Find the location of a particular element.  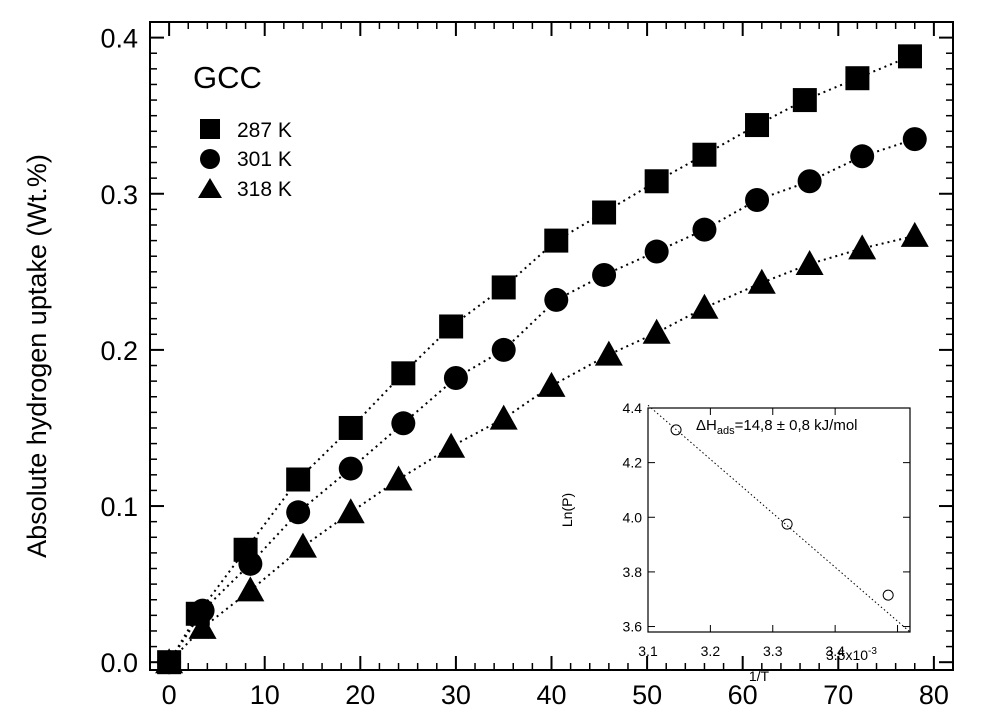

main-y-tick-labels: 0.0 0.1 0.2 0.3 0.4 is located at coordinates (119, 351).